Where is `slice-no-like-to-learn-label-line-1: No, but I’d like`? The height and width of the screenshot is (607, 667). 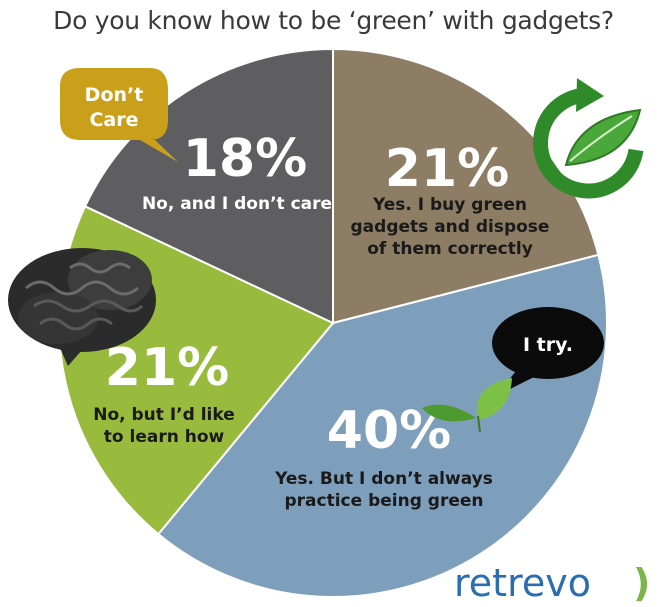
slice-no-like-to-learn-label-line-1: No, but I’d like is located at coordinates (164, 415).